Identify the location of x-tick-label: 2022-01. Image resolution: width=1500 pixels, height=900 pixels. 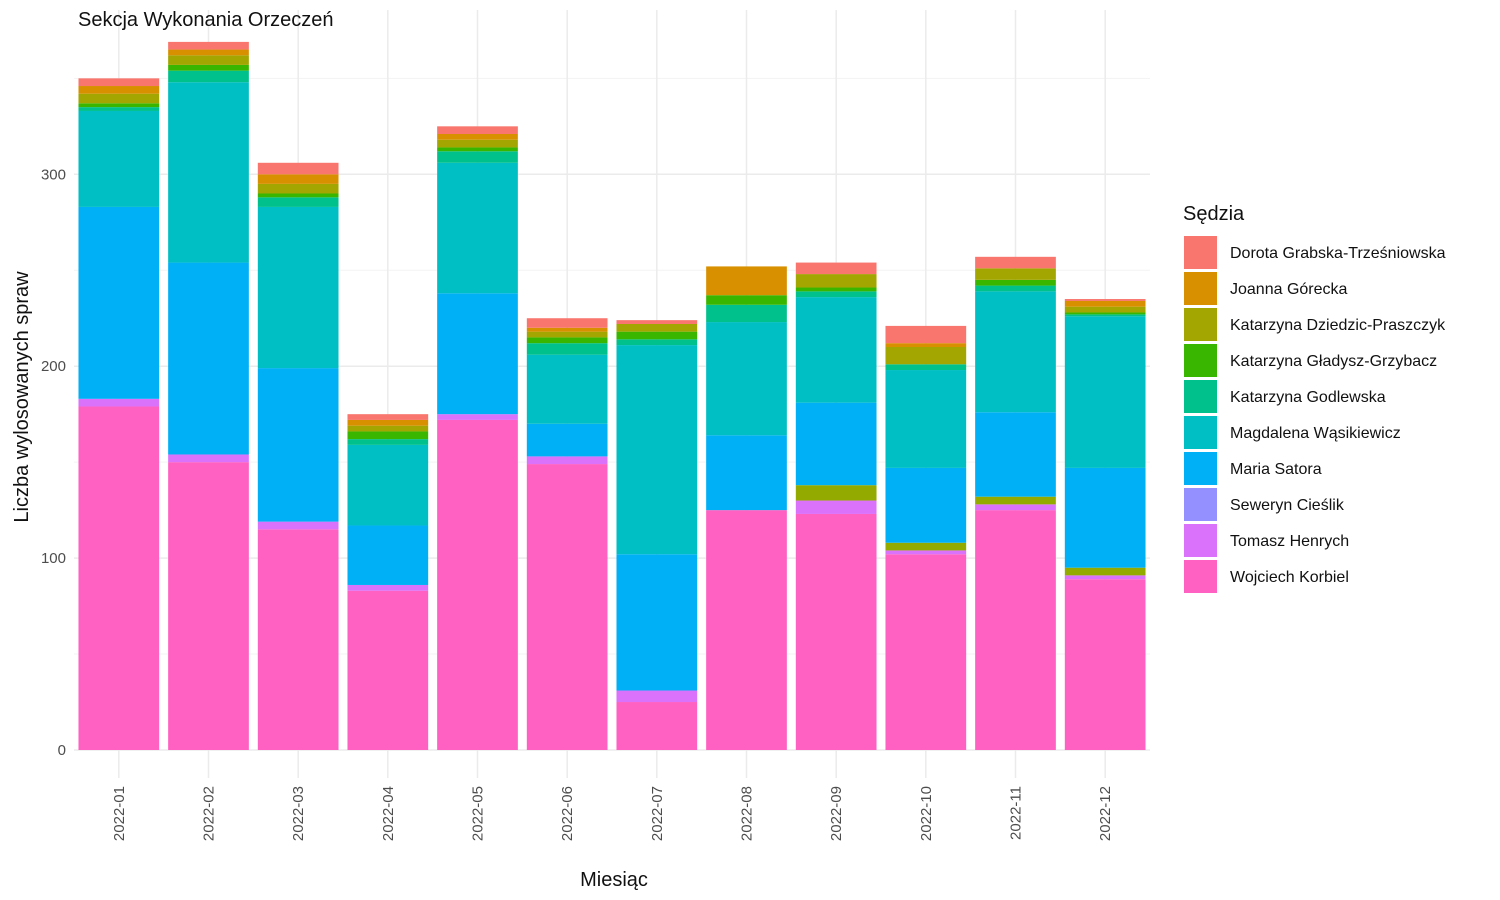
(119, 813).